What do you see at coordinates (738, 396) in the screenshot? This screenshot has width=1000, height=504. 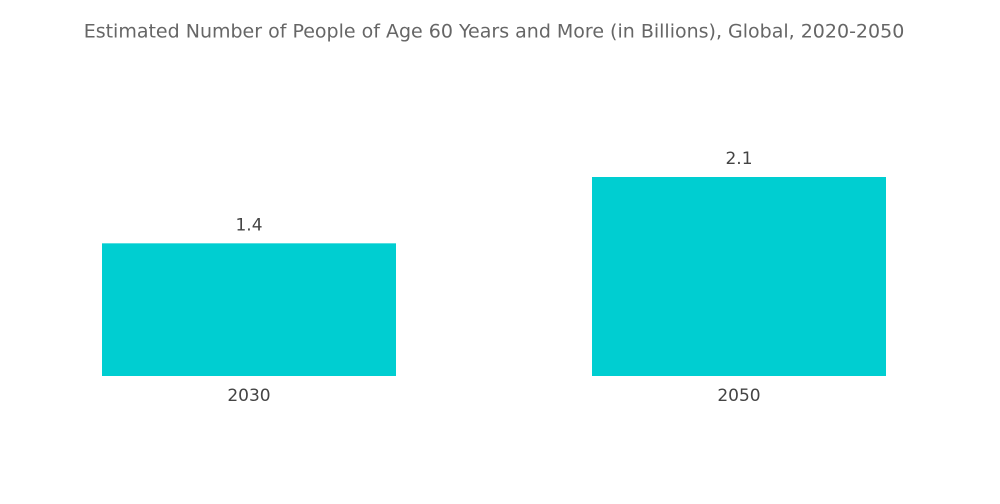 I see `x-tick-label: 2050` at bounding box center [738, 396].